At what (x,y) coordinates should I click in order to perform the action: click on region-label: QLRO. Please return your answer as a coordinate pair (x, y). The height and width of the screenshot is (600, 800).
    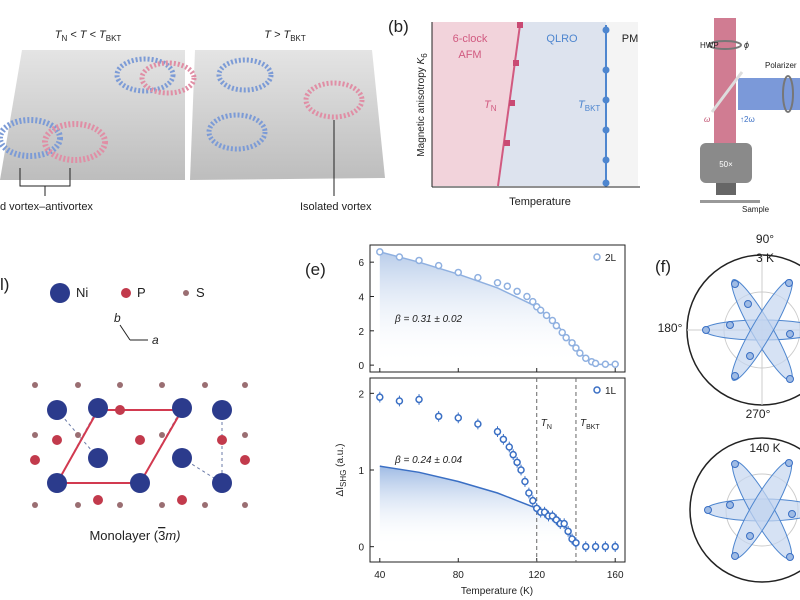
    Looking at the image, I should click on (562, 39).